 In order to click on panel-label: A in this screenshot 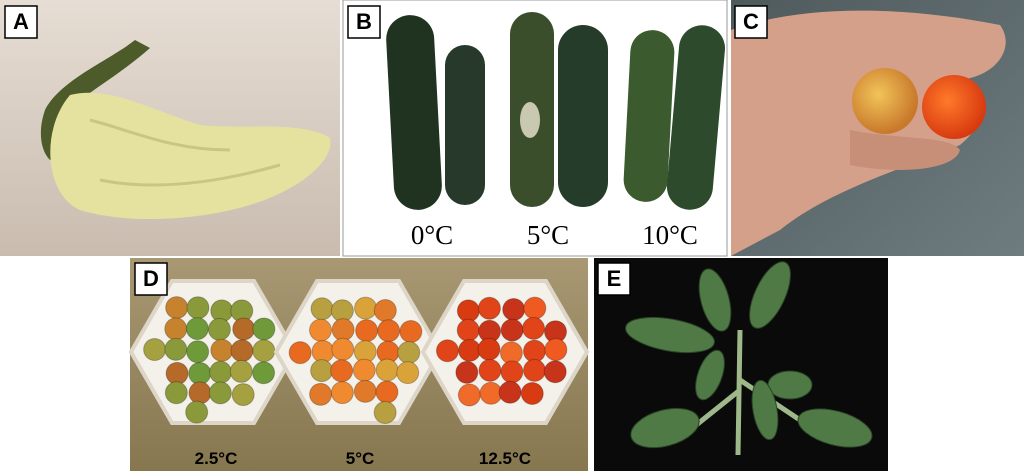, I will do `click(21, 21)`.